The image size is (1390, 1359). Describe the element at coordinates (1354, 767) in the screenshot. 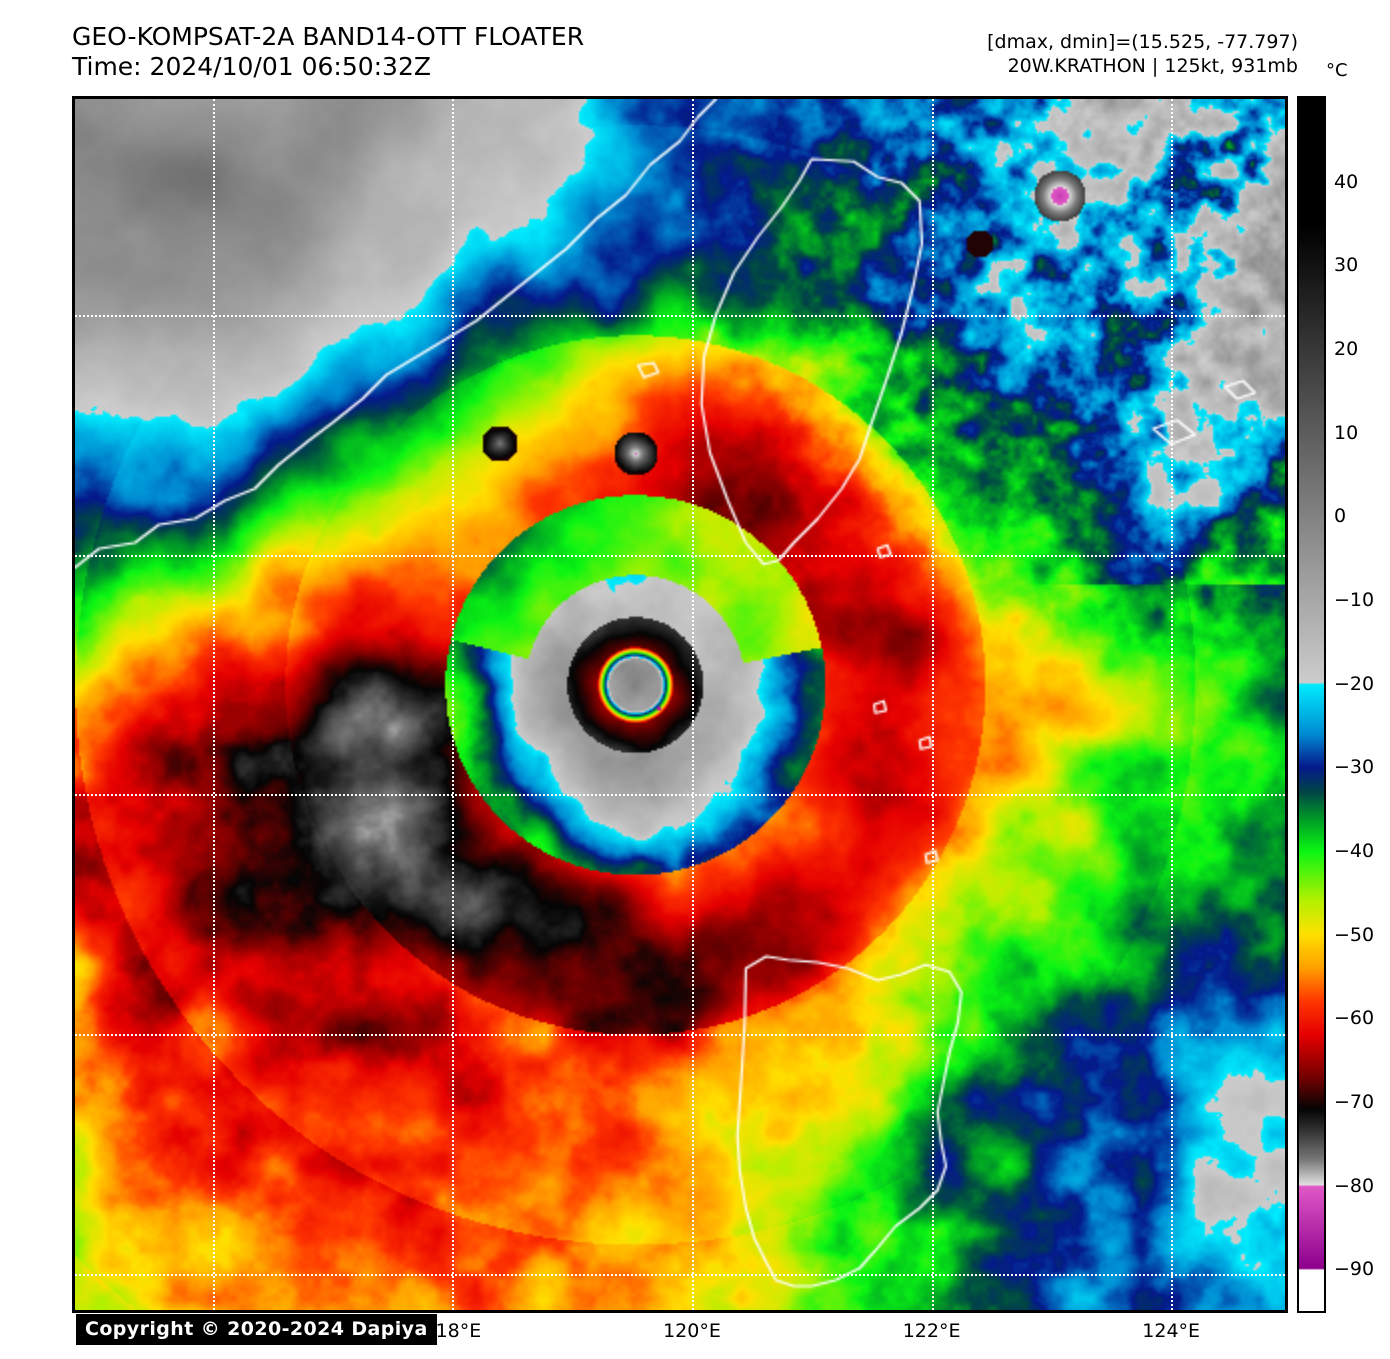

I see `colorbar-tick-label: −30` at that location.